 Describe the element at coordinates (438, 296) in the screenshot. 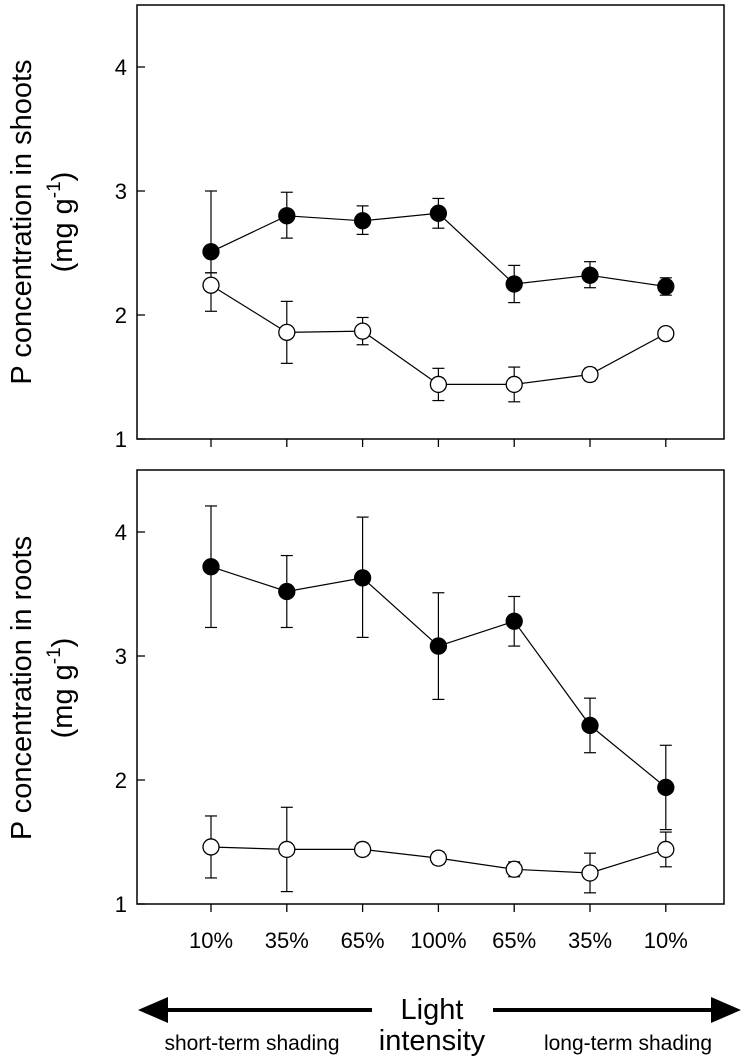

I see `top-series-group` at that location.